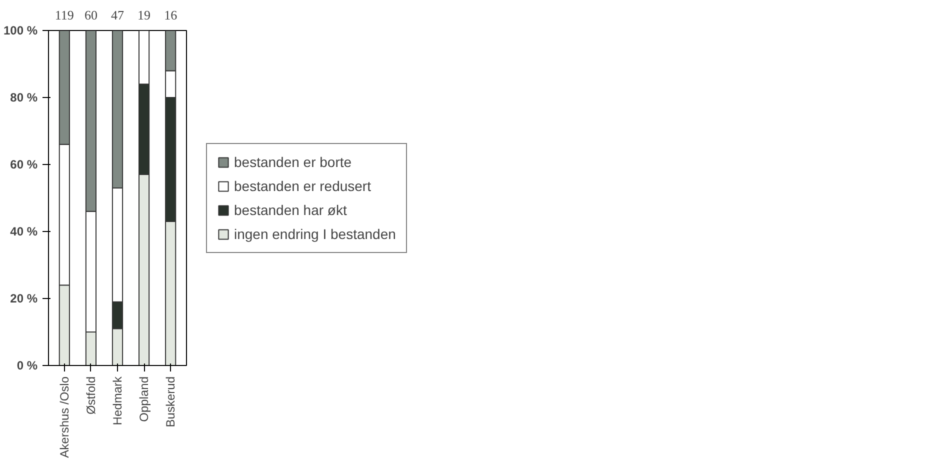  What do you see at coordinates (24, 97) in the screenshot?
I see `y-tick-label: 80 %` at bounding box center [24, 97].